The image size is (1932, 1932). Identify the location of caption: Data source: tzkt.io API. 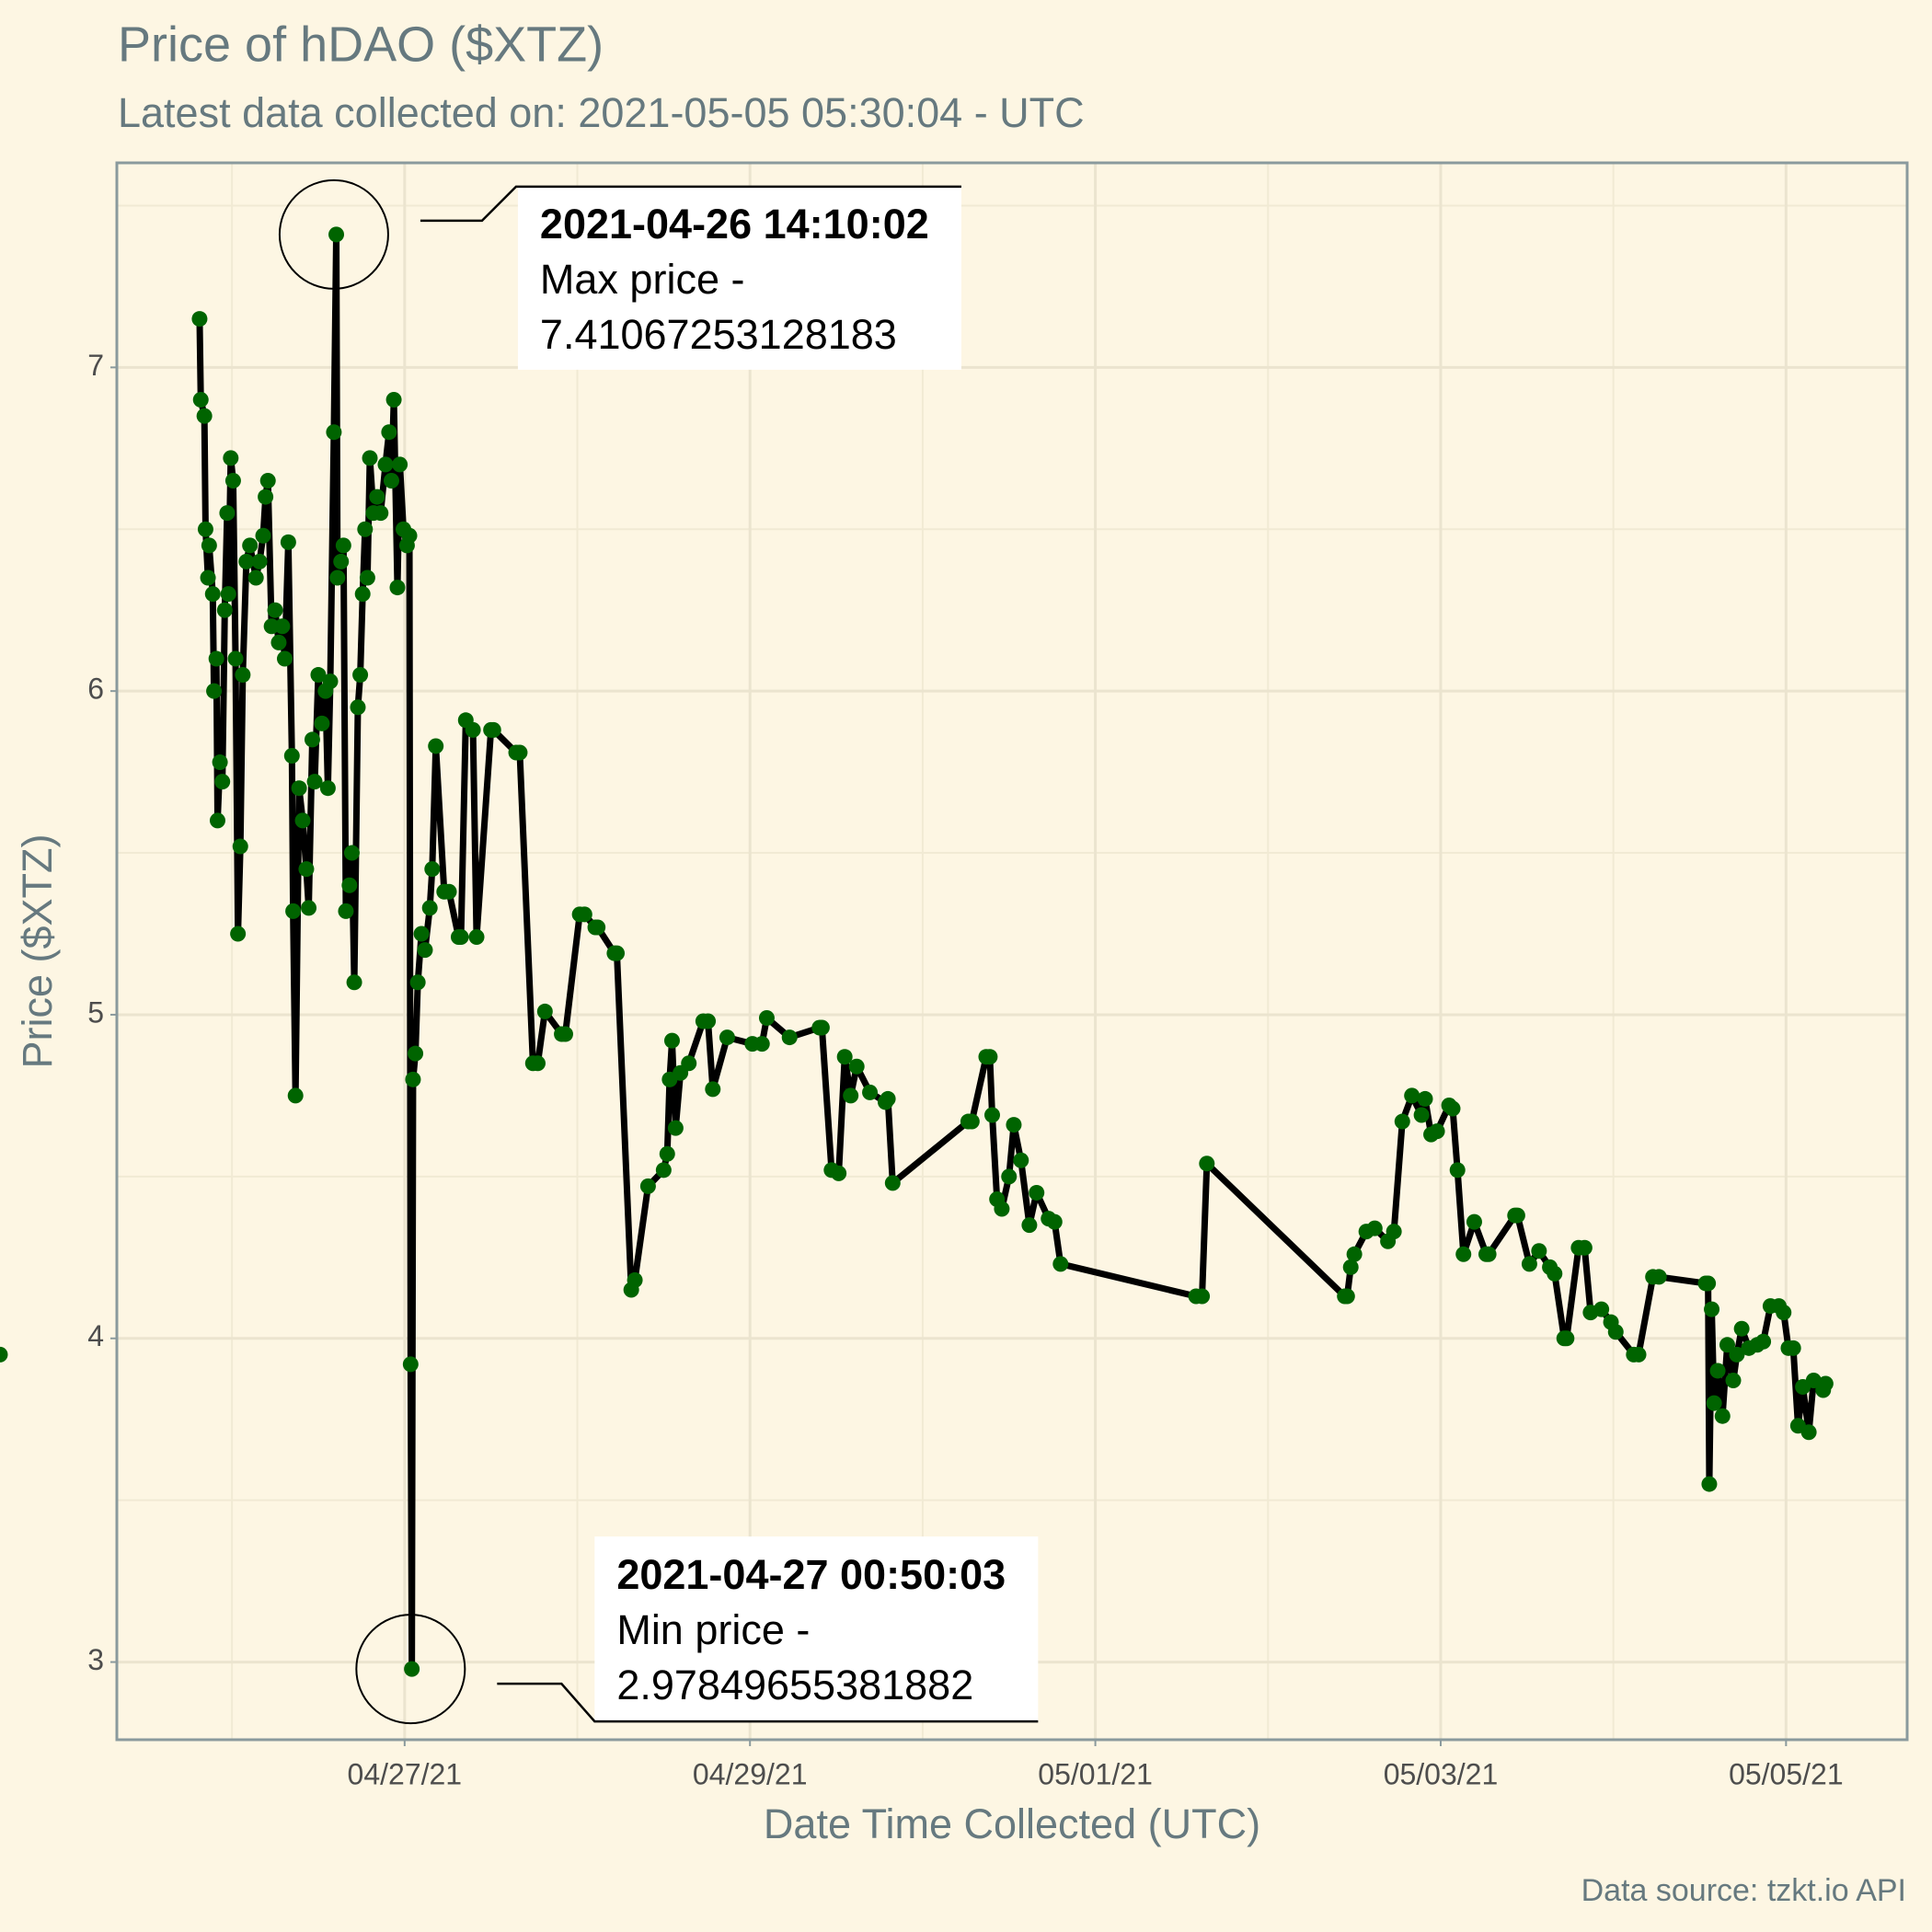
(1743, 1890).